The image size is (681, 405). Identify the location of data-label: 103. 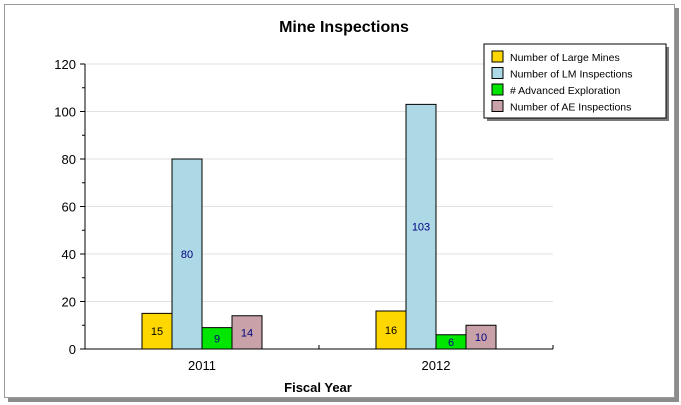
(421, 228).